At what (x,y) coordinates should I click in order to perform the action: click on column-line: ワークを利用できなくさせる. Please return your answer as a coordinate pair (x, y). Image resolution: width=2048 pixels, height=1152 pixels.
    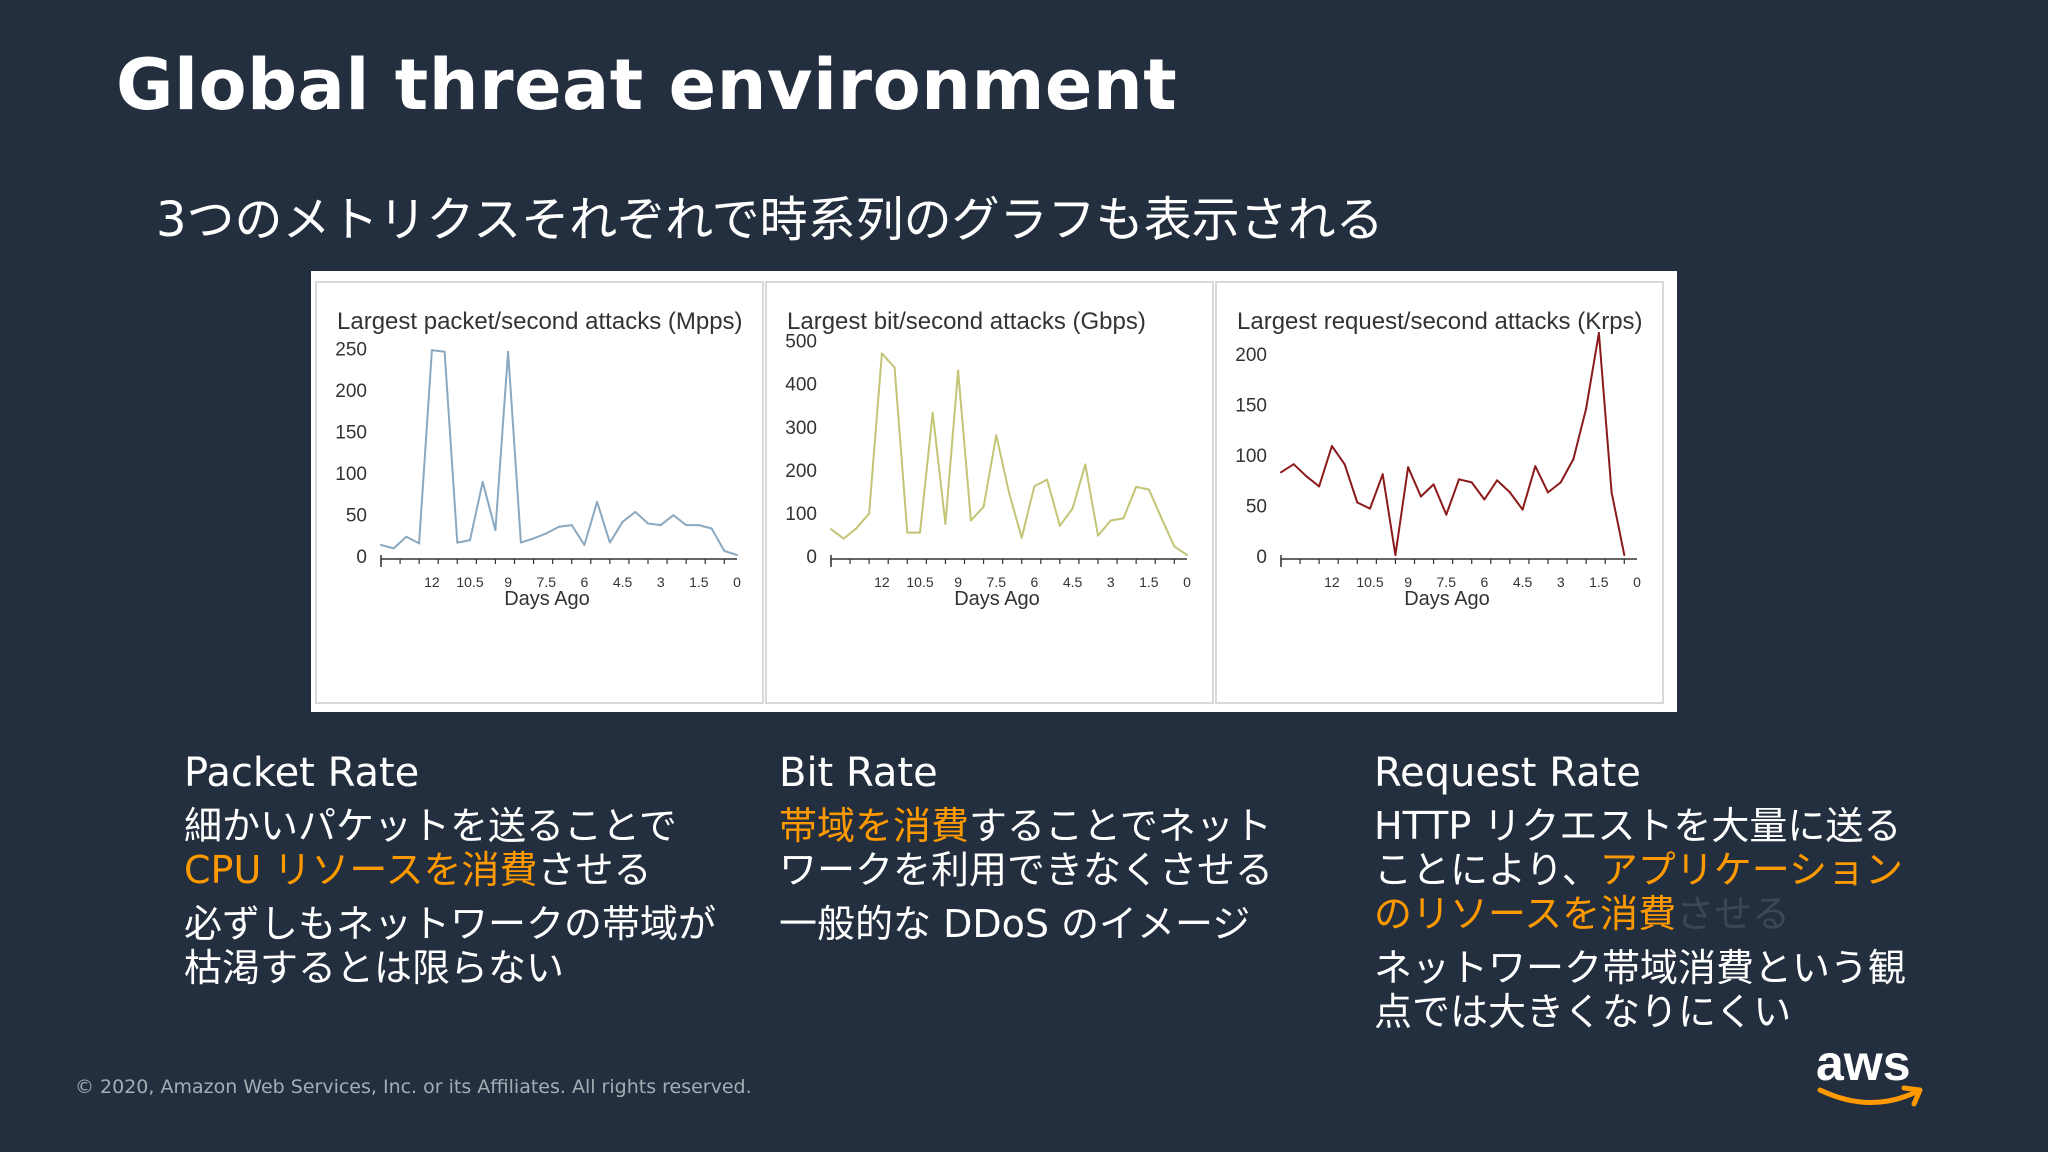
    Looking at the image, I should click on (1026, 870).